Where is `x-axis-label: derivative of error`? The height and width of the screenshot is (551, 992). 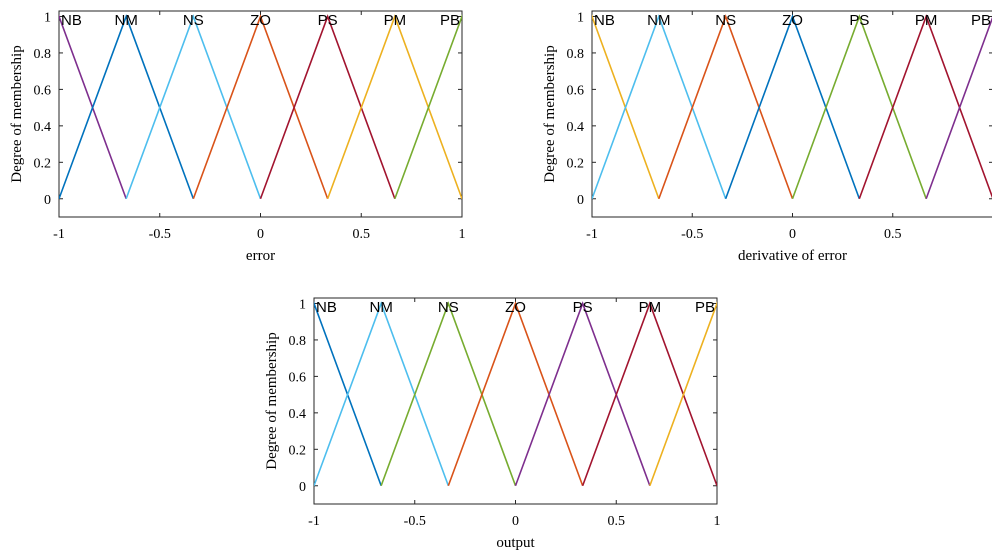 x-axis-label: derivative of error is located at coordinates (792, 256).